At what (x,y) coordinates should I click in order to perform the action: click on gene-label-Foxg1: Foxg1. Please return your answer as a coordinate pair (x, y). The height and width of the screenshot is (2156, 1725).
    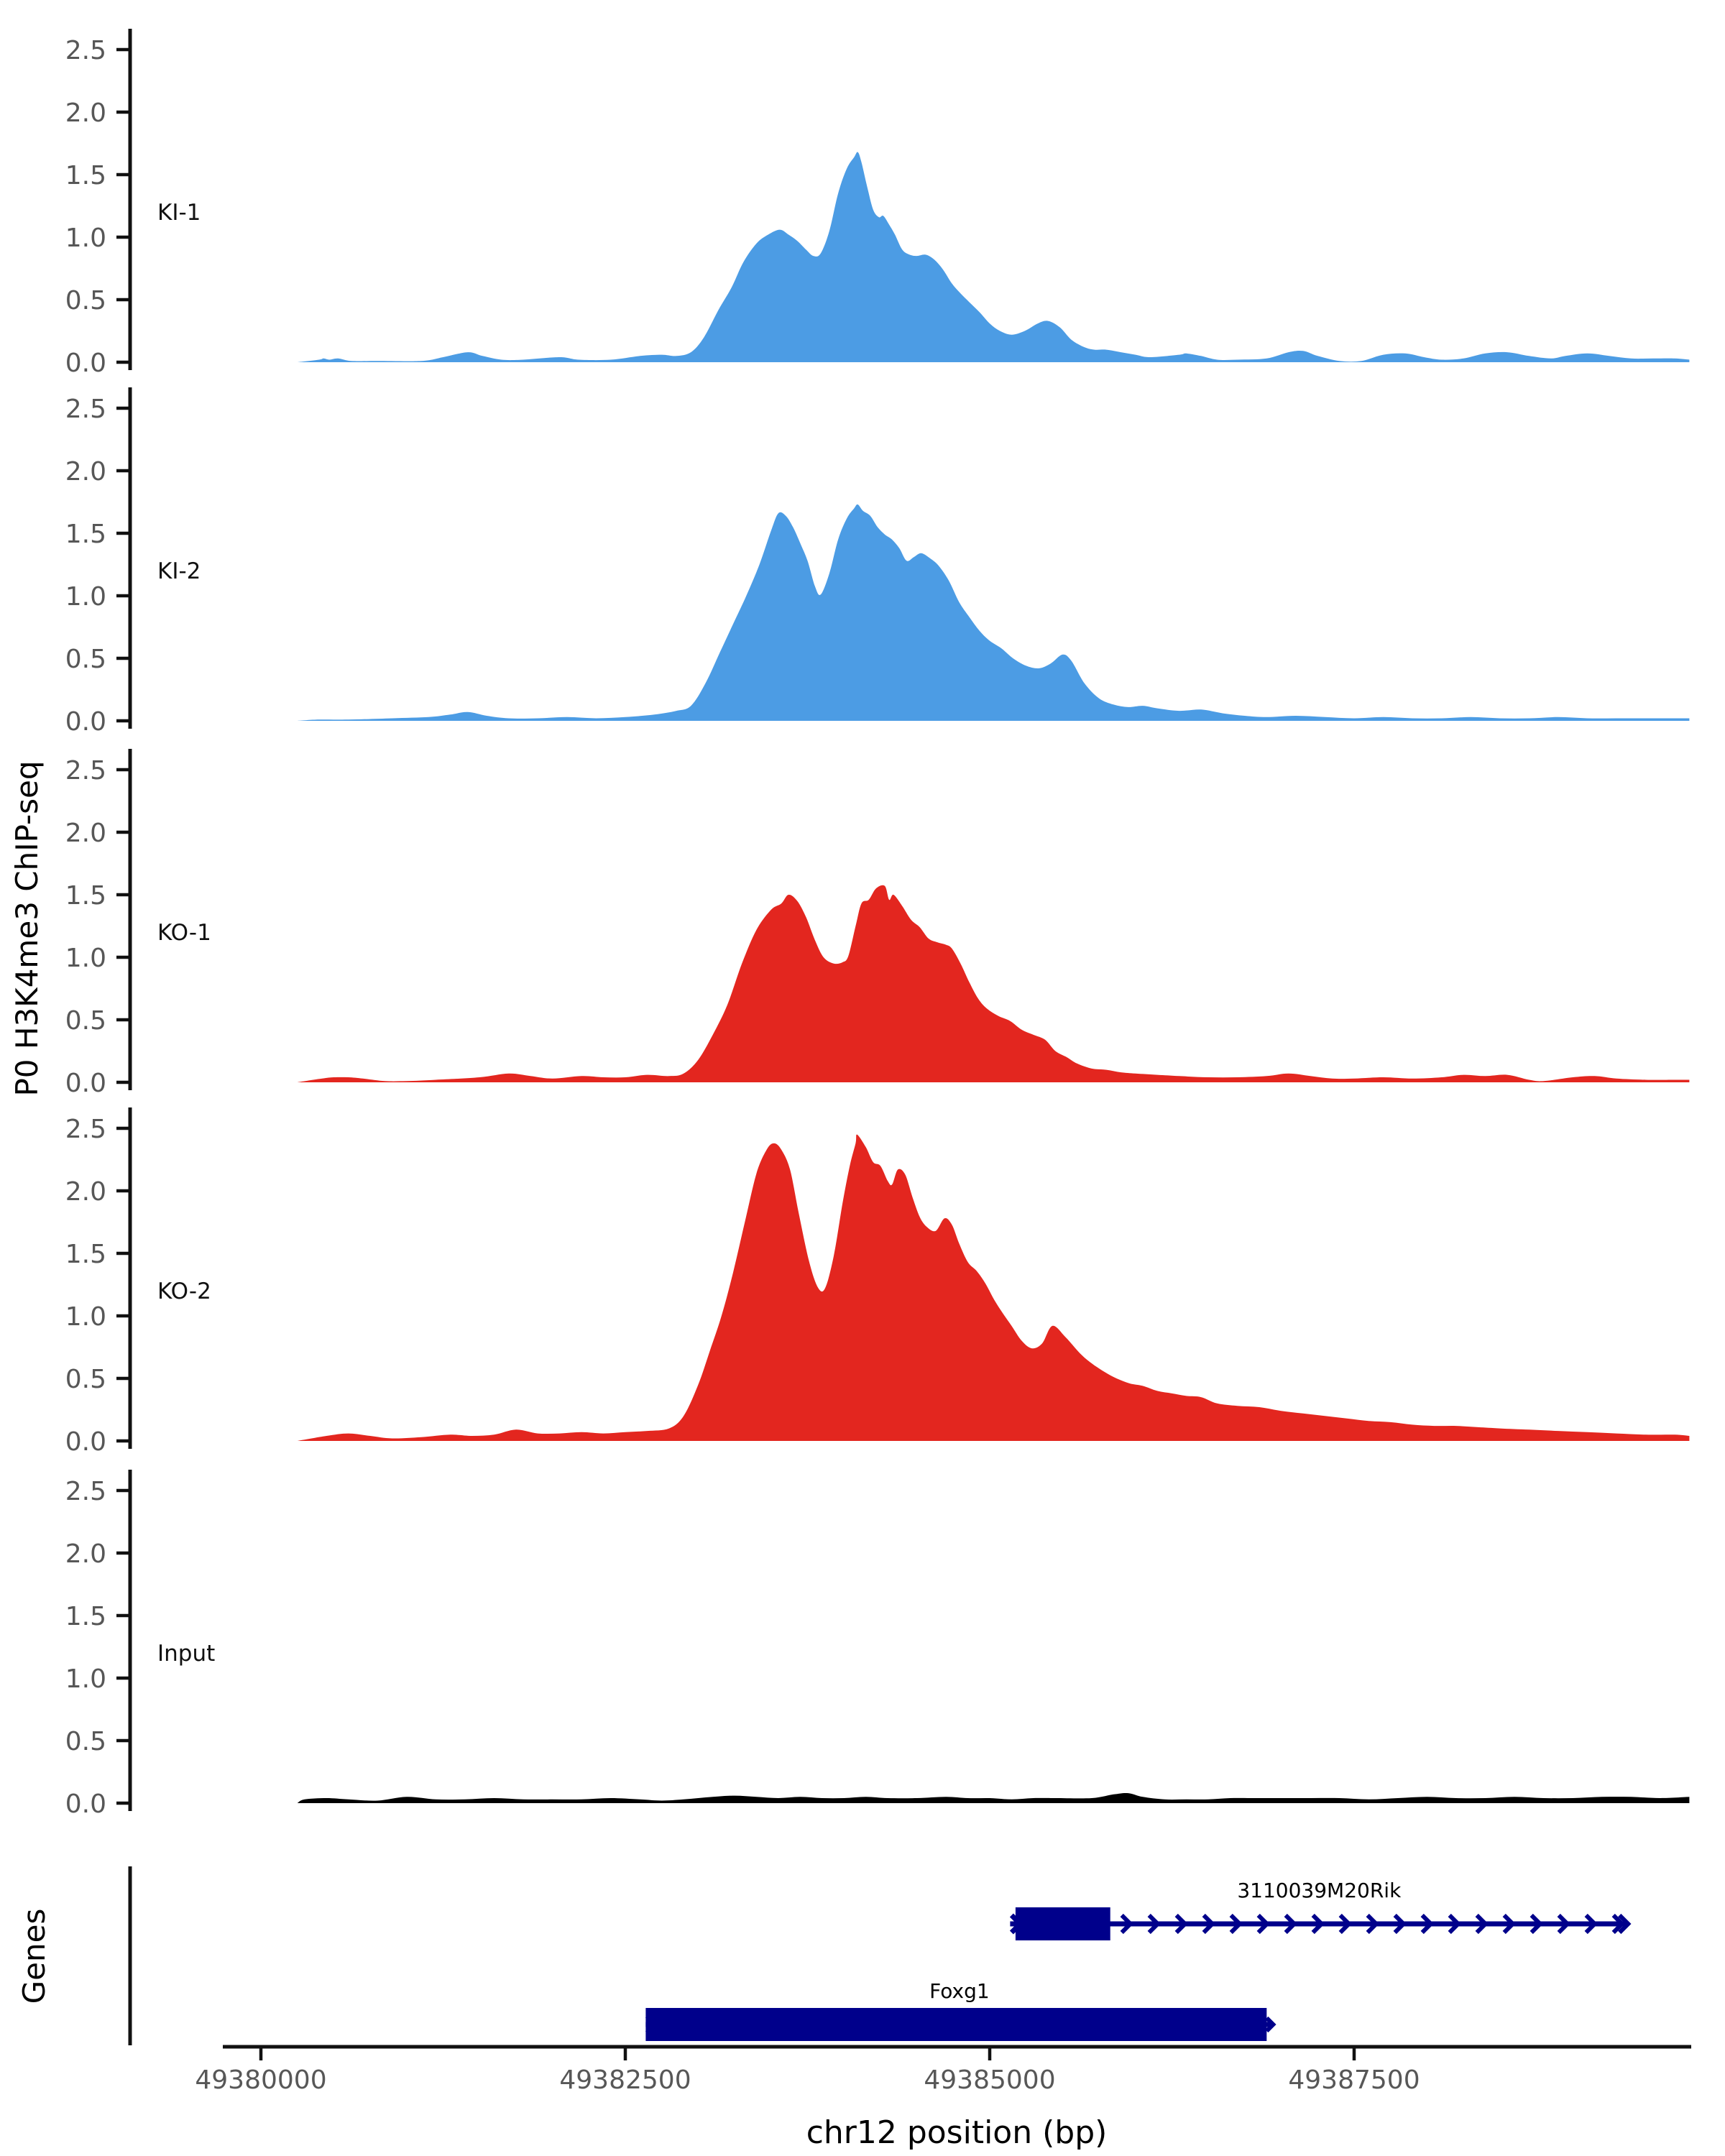
    Looking at the image, I should click on (959, 1991).